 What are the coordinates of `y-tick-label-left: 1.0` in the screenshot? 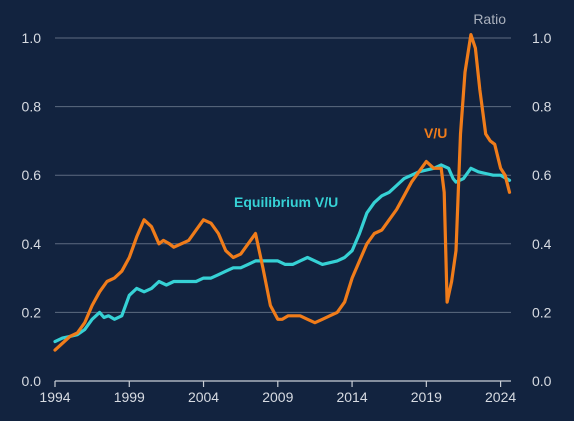 It's located at (32, 38).